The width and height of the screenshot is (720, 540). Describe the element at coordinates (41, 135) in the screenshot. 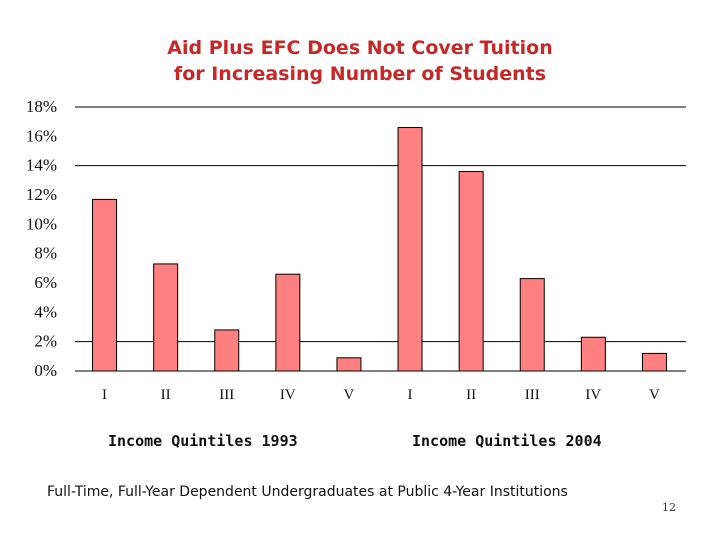

I see `y-tick-label: 16%` at that location.